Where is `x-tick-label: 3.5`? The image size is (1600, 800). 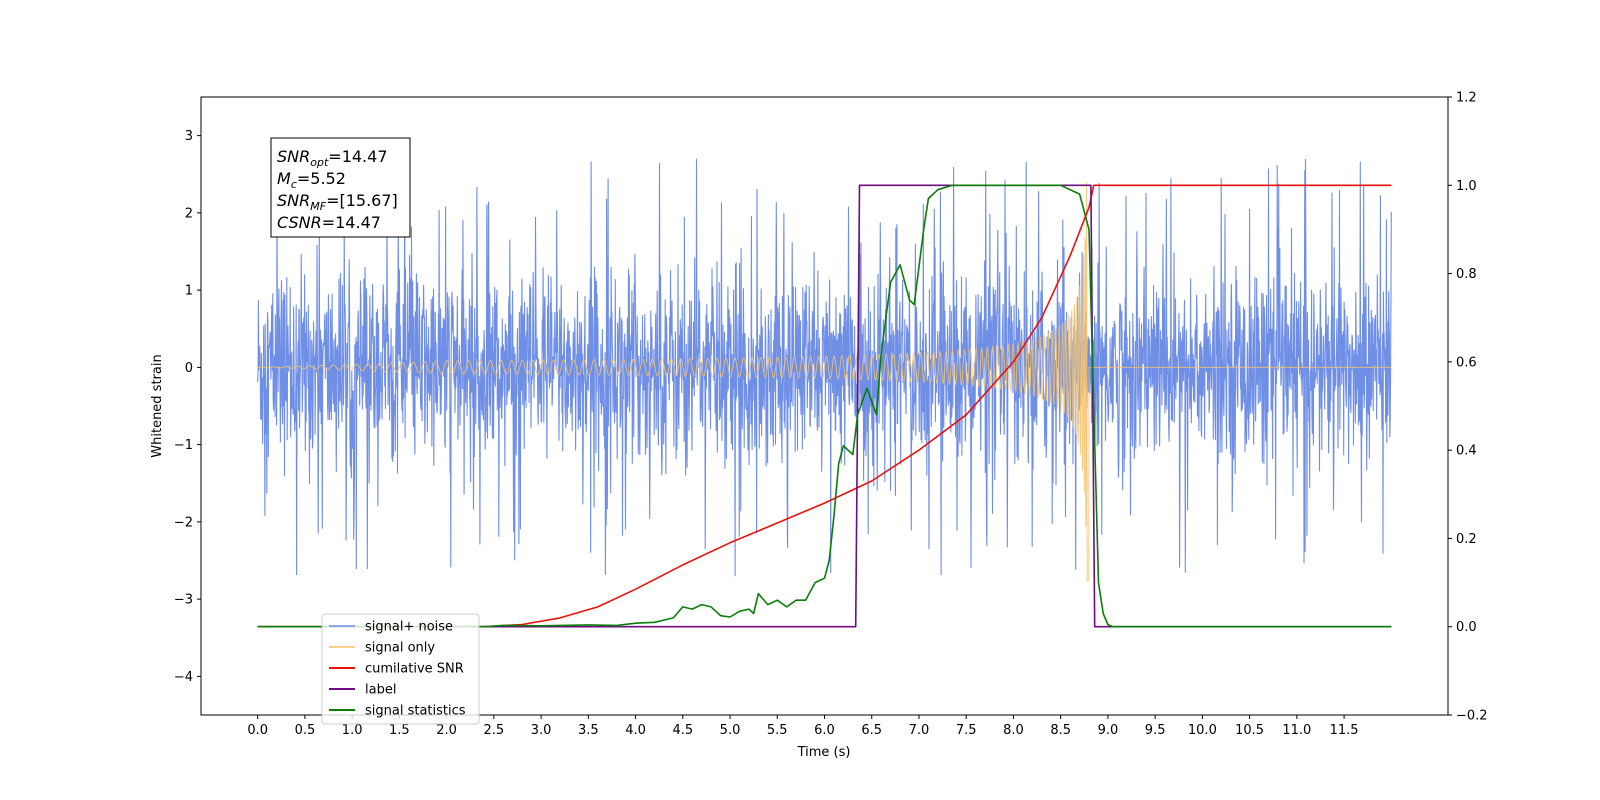
x-tick-label: 3.5 is located at coordinates (588, 730).